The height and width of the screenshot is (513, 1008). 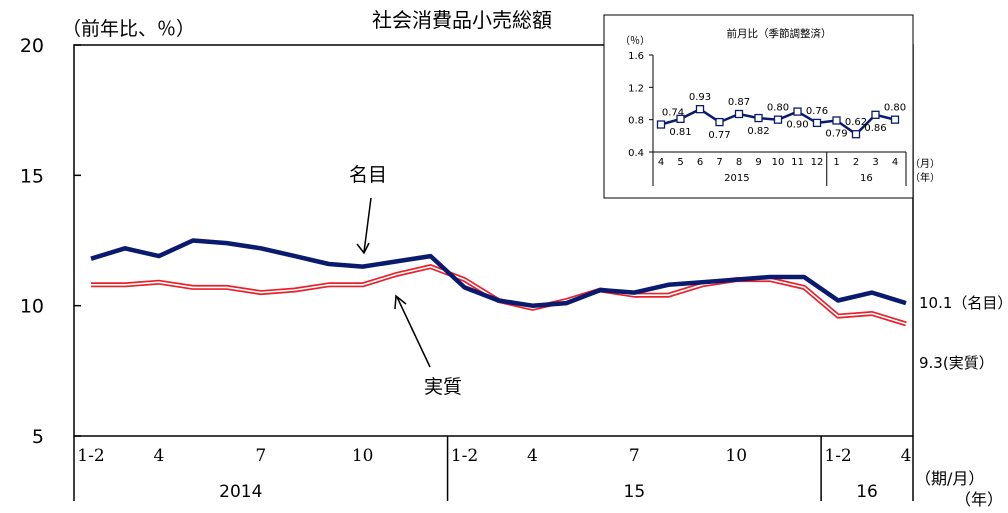 What do you see at coordinates (636, 121) in the screenshot?
I see `inset-y-tick-label: 0.8` at bounding box center [636, 121].